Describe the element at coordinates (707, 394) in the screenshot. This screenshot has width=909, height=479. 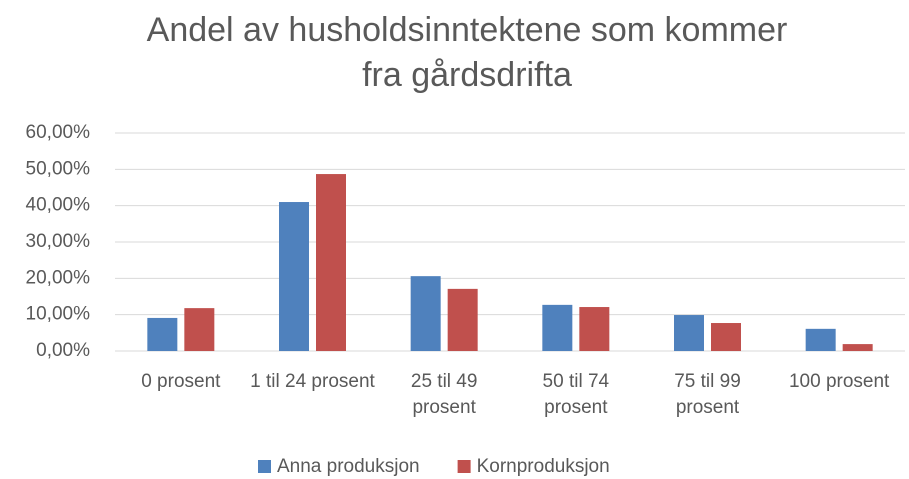
I see `x-tick-label: 75 til 99 prosent` at that location.